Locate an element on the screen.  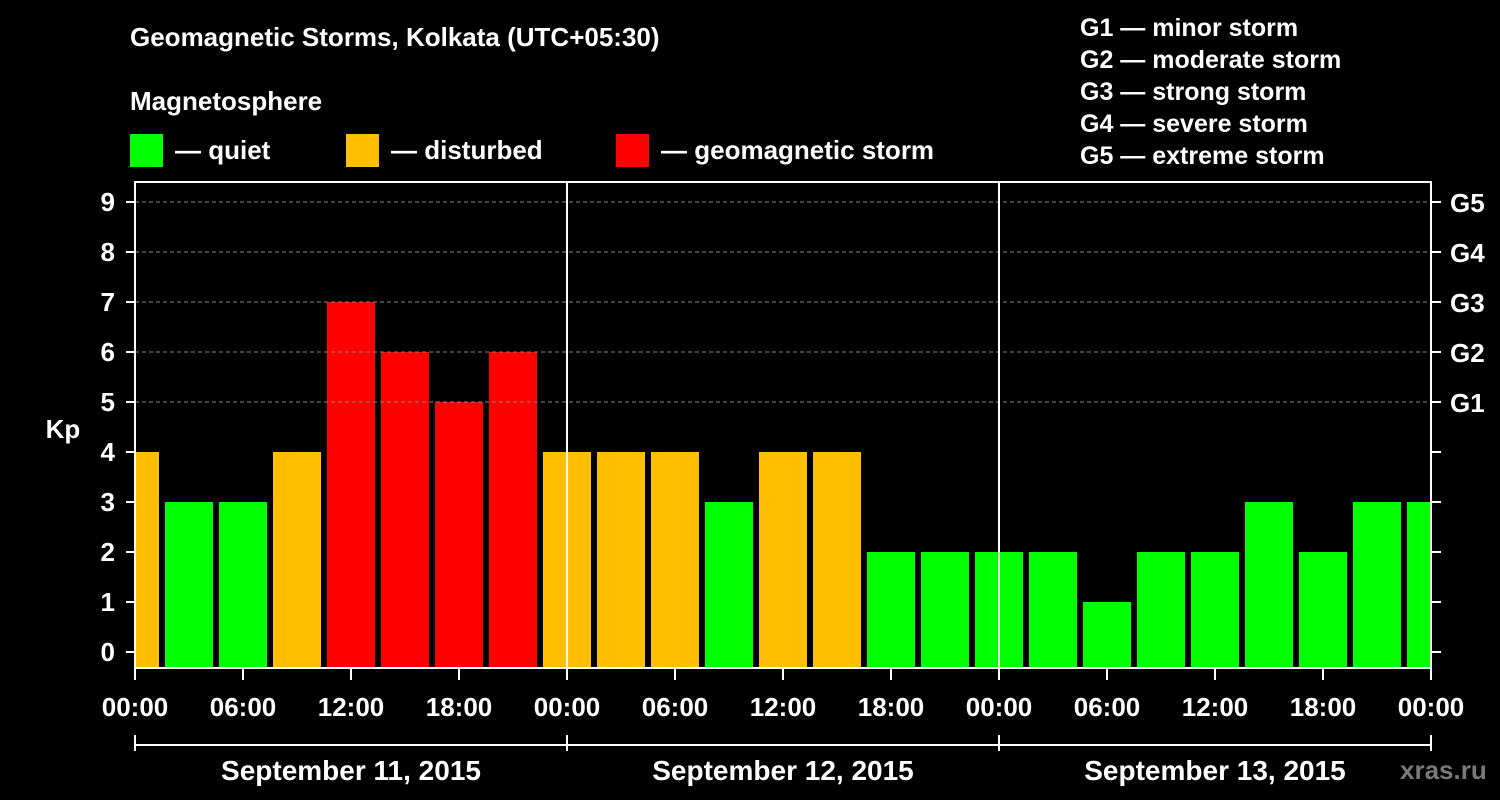
chart-subtitle: Magnetosphere is located at coordinates (226, 101).